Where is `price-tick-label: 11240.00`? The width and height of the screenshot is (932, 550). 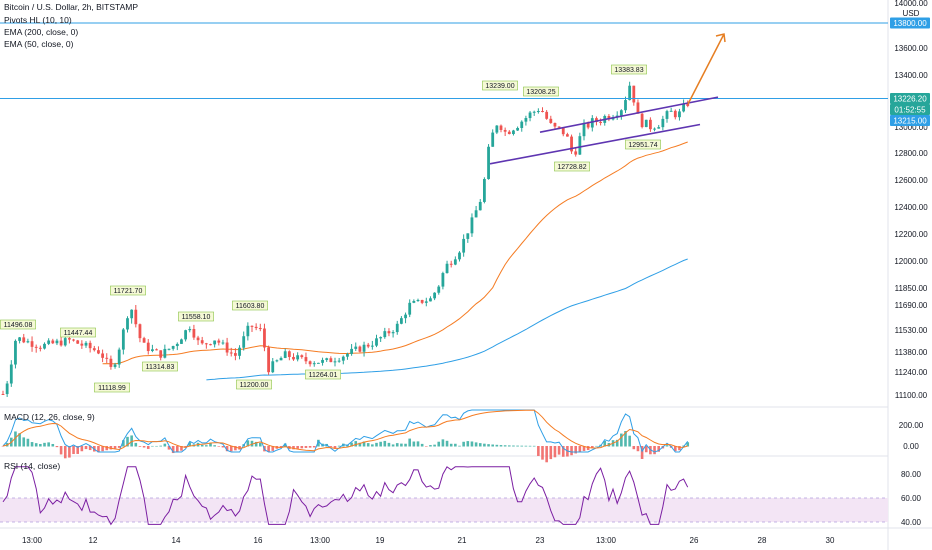
price-tick-label: 11240.00 is located at coordinates (911, 372).